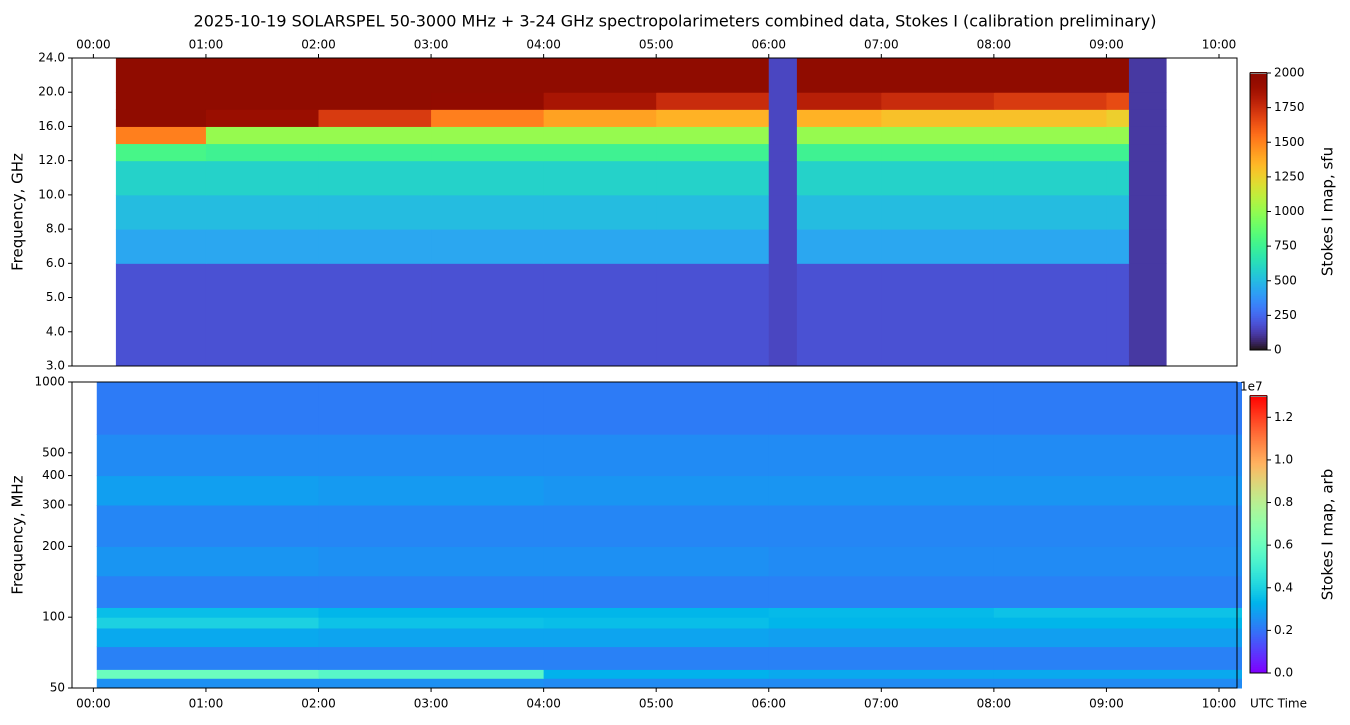 This screenshot has width=1350, height=725. I want to click on colorbar-tick-label: 1750, so click(1289, 107).